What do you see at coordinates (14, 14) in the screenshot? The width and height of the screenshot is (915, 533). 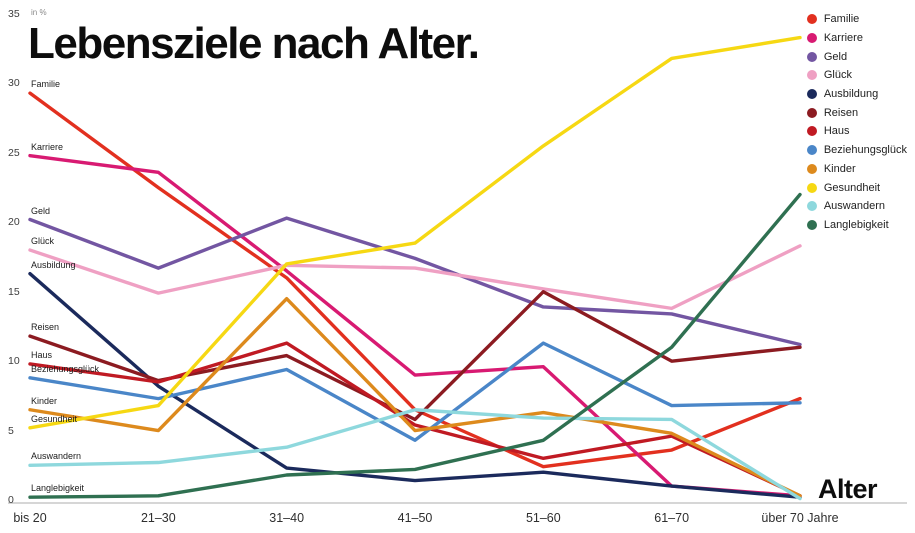 I see `y-tick: 35` at bounding box center [14, 14].